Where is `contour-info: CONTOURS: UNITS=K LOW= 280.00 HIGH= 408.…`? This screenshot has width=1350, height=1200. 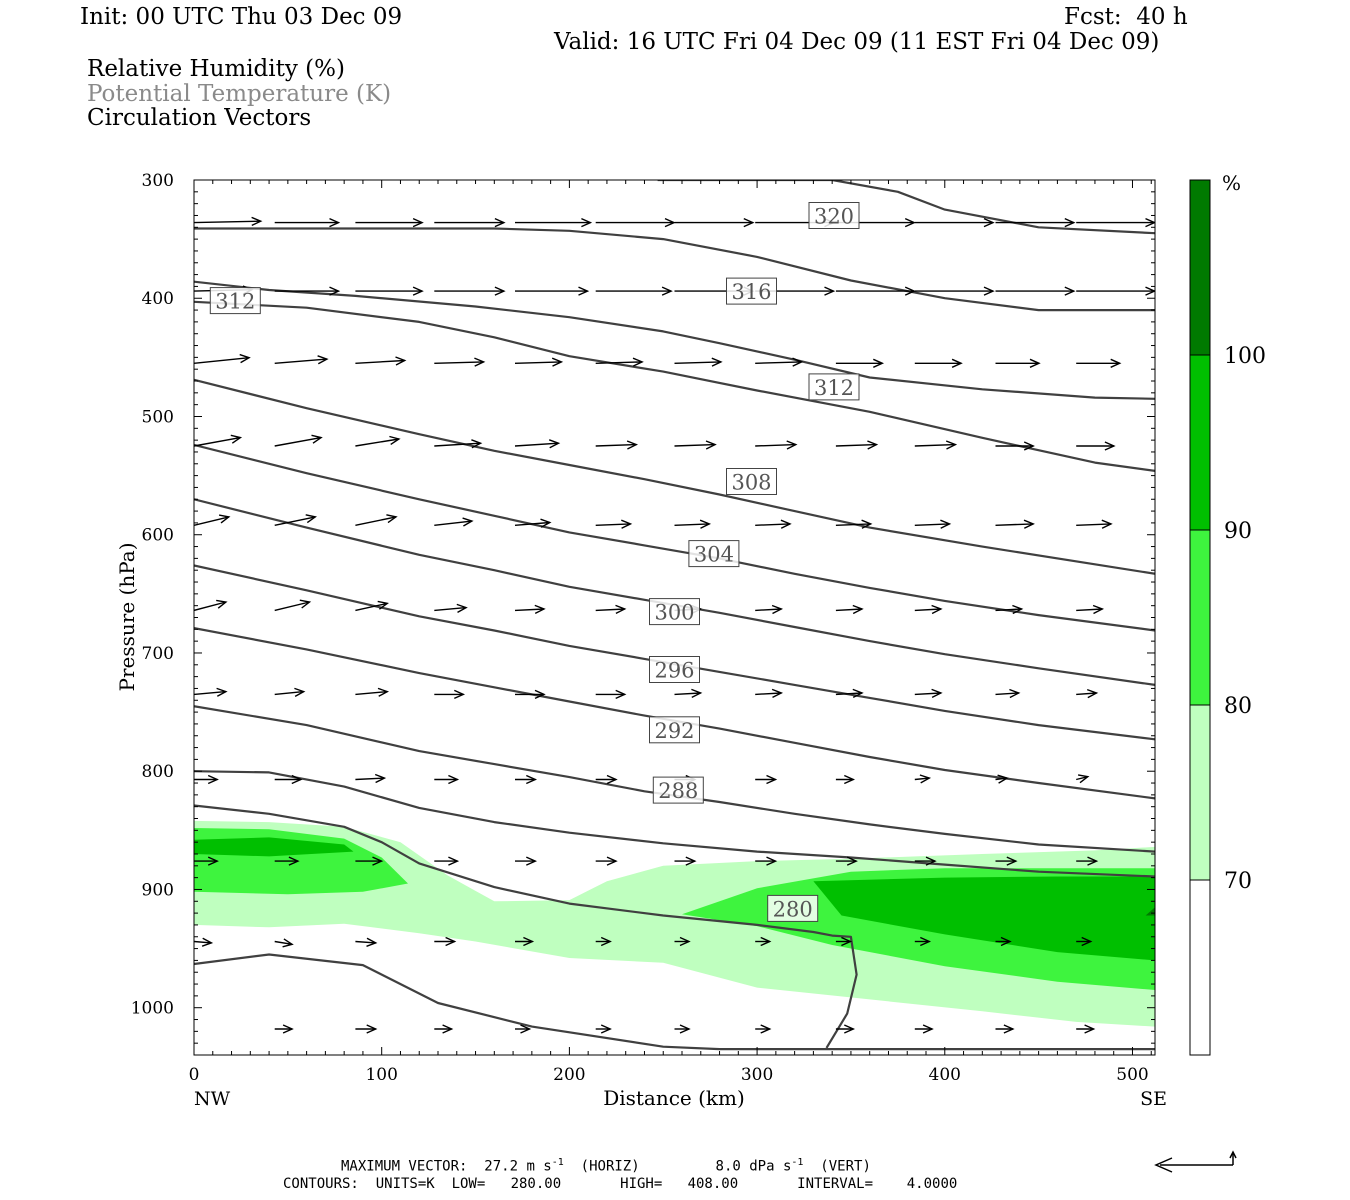 contour-info: CONTOURS: UNITS=K LOW= 280.00 HIGH= 408.… is located at coordinates (620, 1184).